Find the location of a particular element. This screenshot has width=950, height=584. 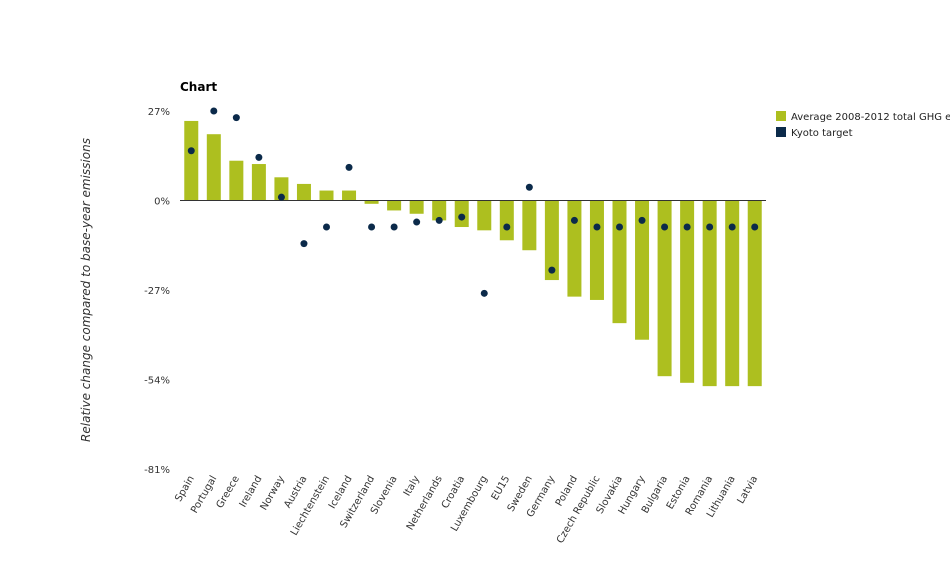

x-tick-label: Latvia is located at coordinates (748, 490).